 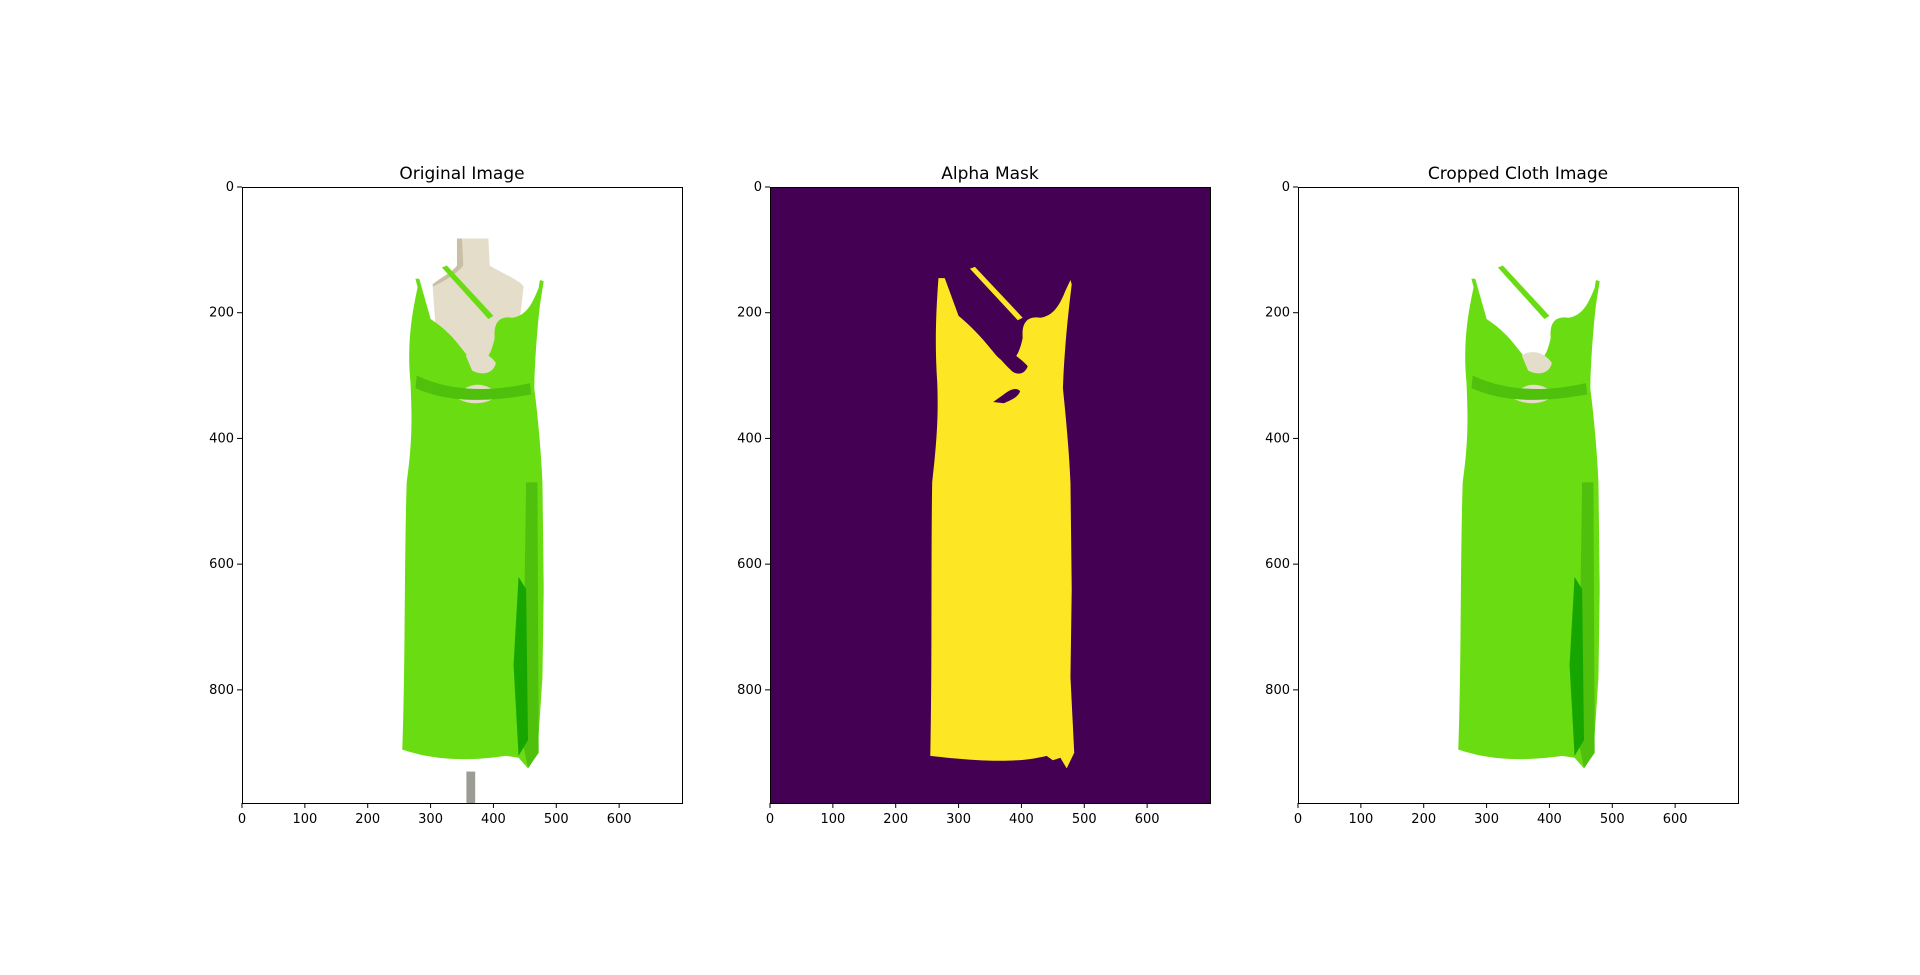 I want to click on mask-dress-shape, so click(x=1002, y=523).